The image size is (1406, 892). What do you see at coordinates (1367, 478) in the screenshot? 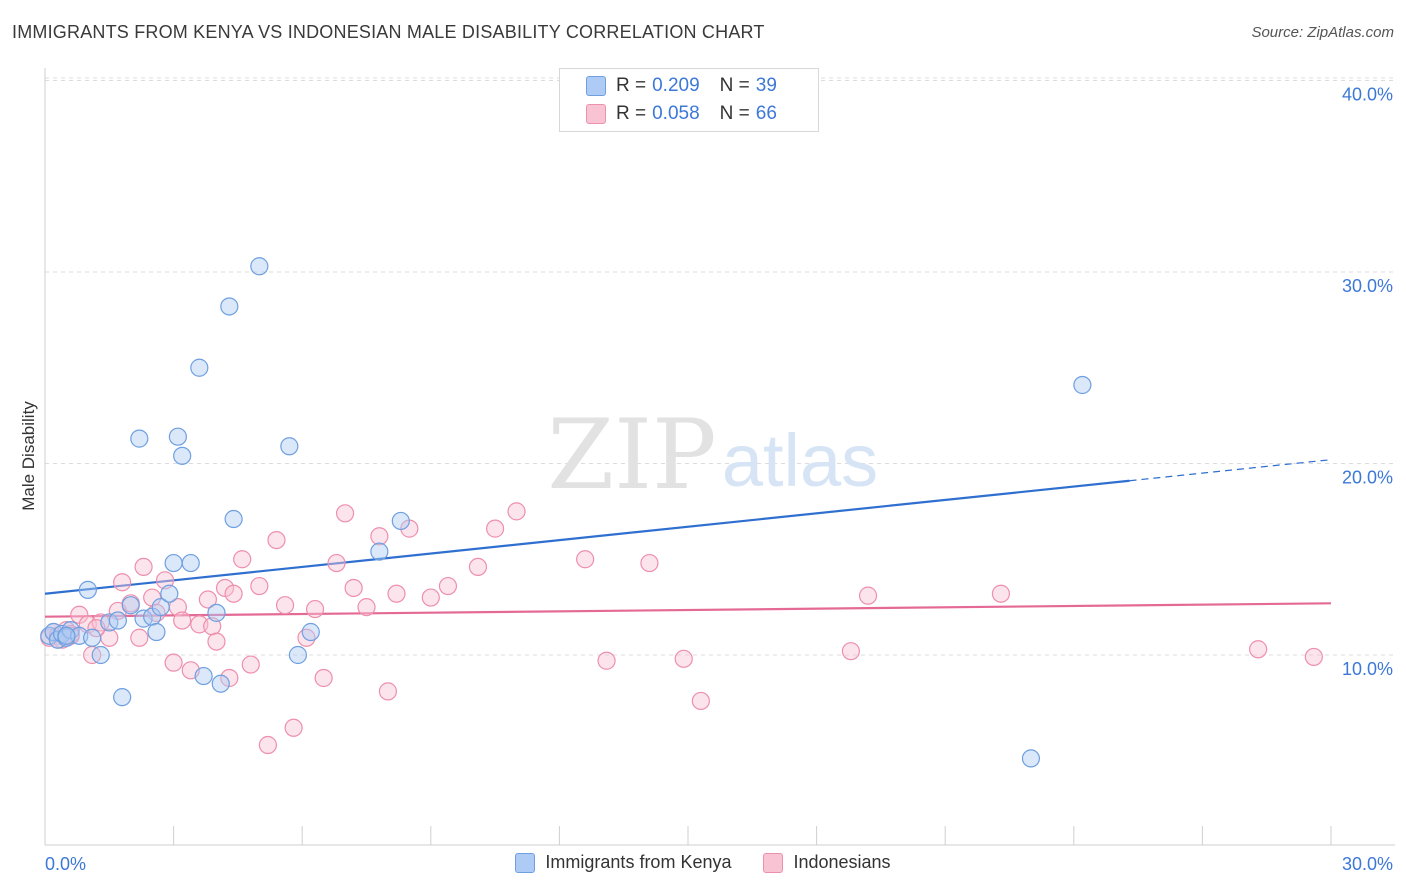
I see `y-tick-label: 20.0%` at bounding box center [1367, 478].